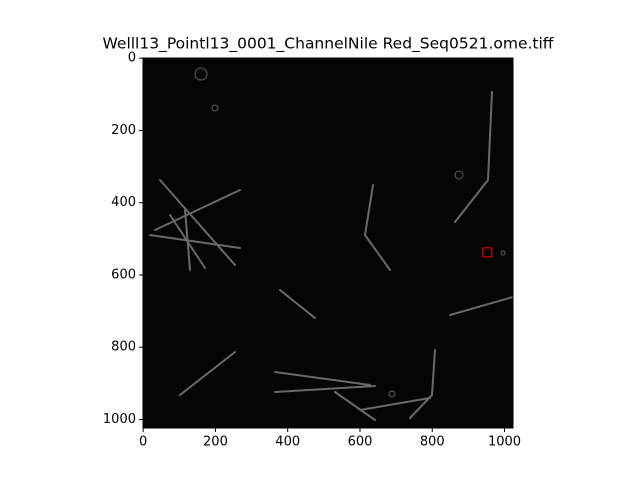  I want to click on highlight-box, so click(487, 252).